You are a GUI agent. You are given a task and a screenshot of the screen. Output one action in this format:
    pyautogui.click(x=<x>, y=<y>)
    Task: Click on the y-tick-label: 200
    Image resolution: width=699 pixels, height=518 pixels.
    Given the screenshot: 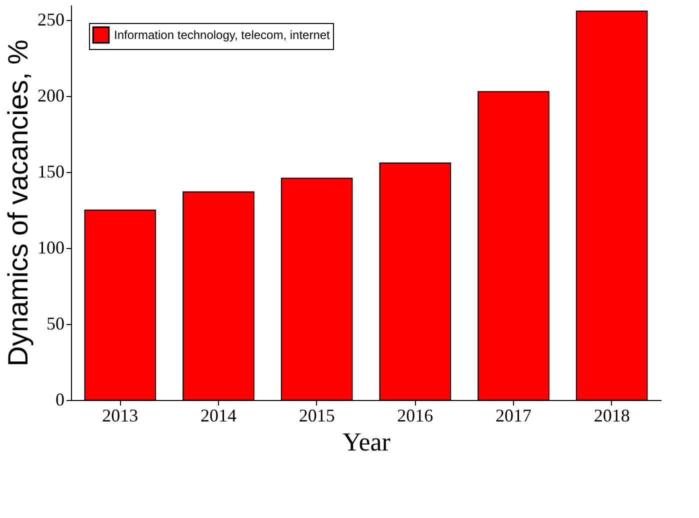 What is the action you would take?
    pyautogui.click(x=51, y=96)
    